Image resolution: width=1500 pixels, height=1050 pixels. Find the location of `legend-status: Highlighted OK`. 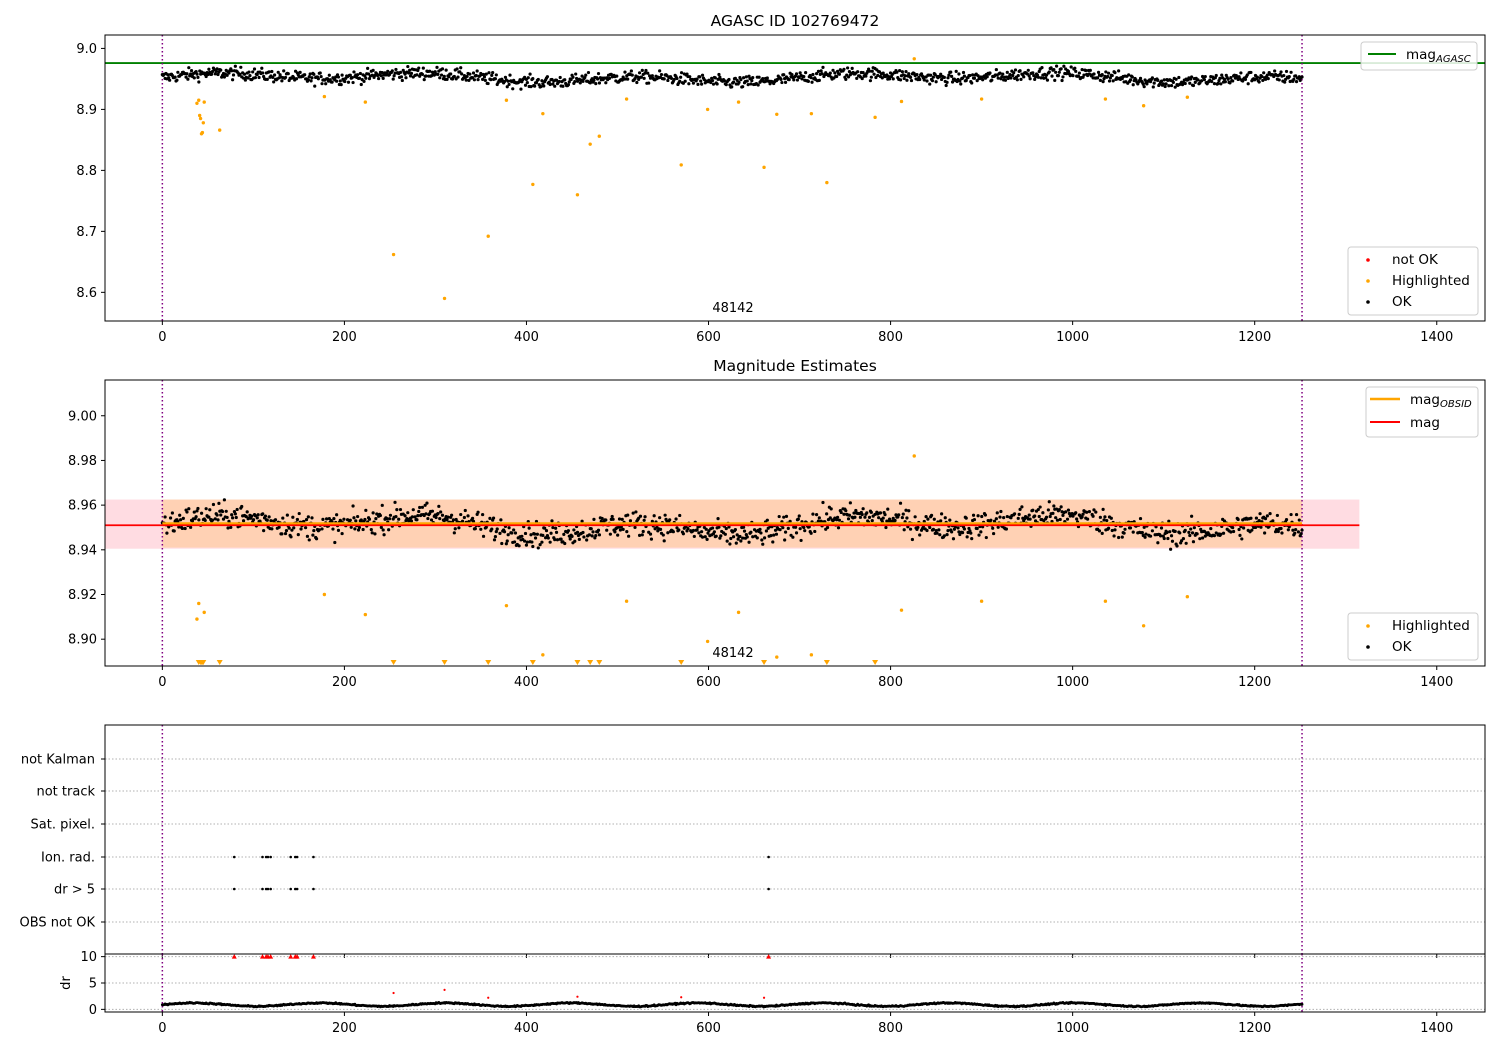

legend-status: Highlighted OK is located at coordinates (1413, 636).